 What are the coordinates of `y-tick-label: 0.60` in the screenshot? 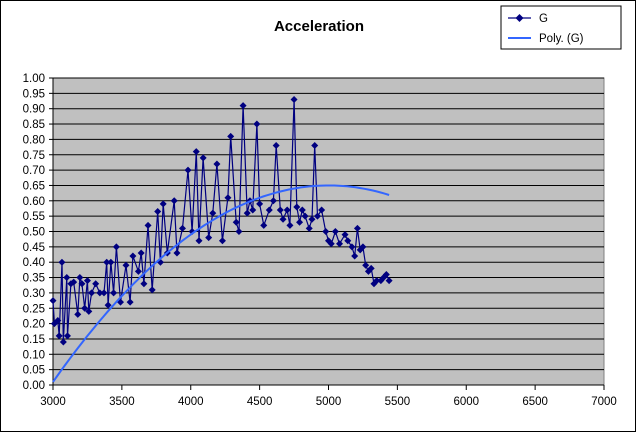 It's located at (34, 202).